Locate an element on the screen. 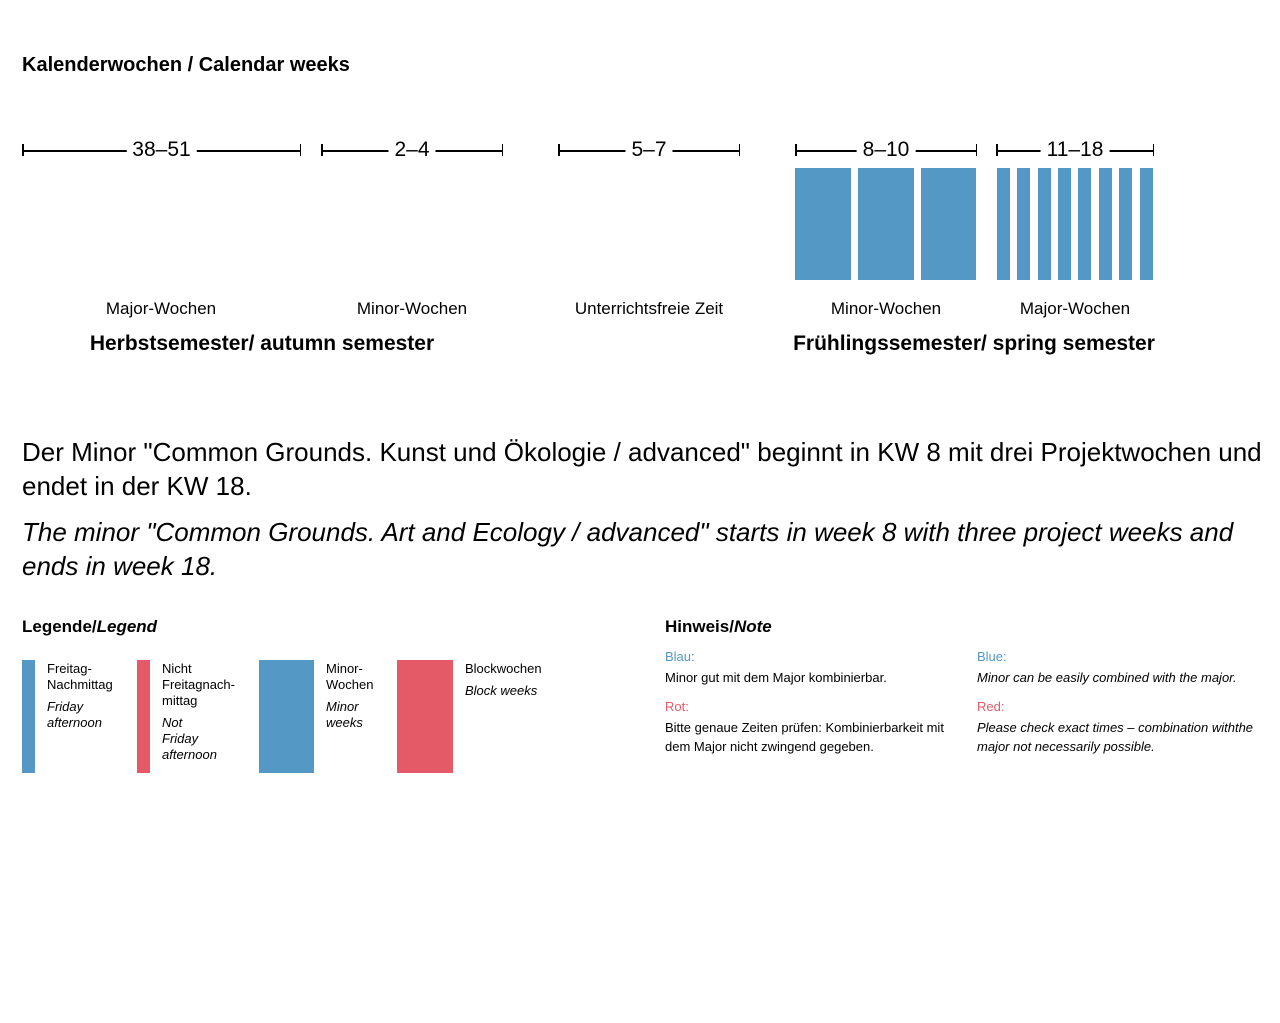 The height and width of the screenshot is (1023, 1280). semester-label-spring: Frühlingssemester/ spring semester is located at coordinates (974, 343).